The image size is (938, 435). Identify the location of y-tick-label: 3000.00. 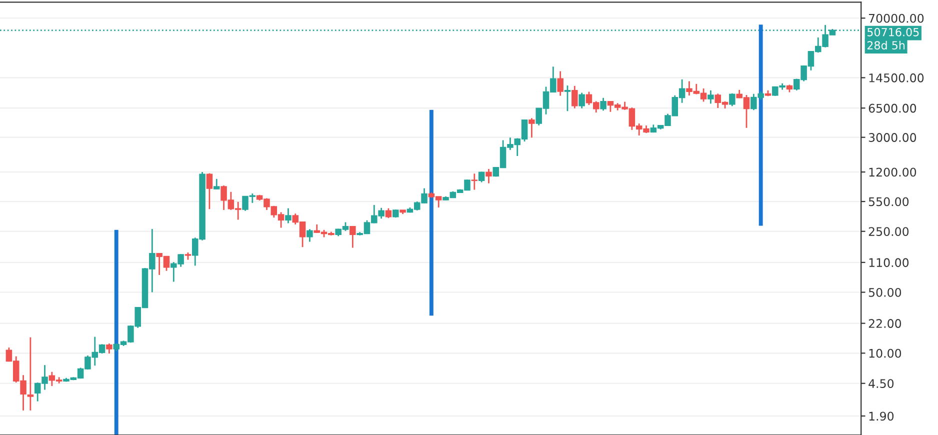
(892, 137).